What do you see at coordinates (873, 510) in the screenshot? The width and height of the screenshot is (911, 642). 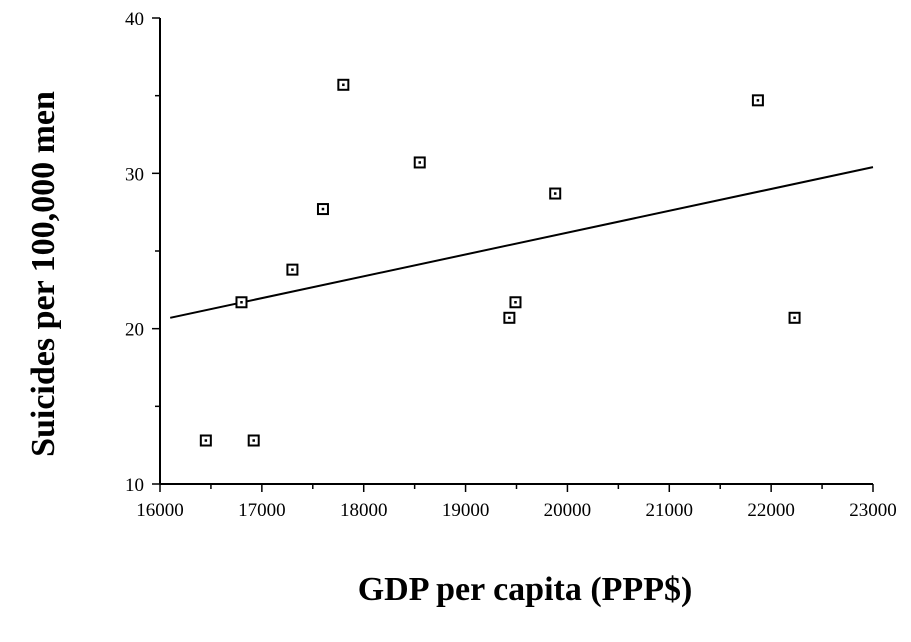 I see `x-tick-label: 23000` at bounding box center [873, 510].